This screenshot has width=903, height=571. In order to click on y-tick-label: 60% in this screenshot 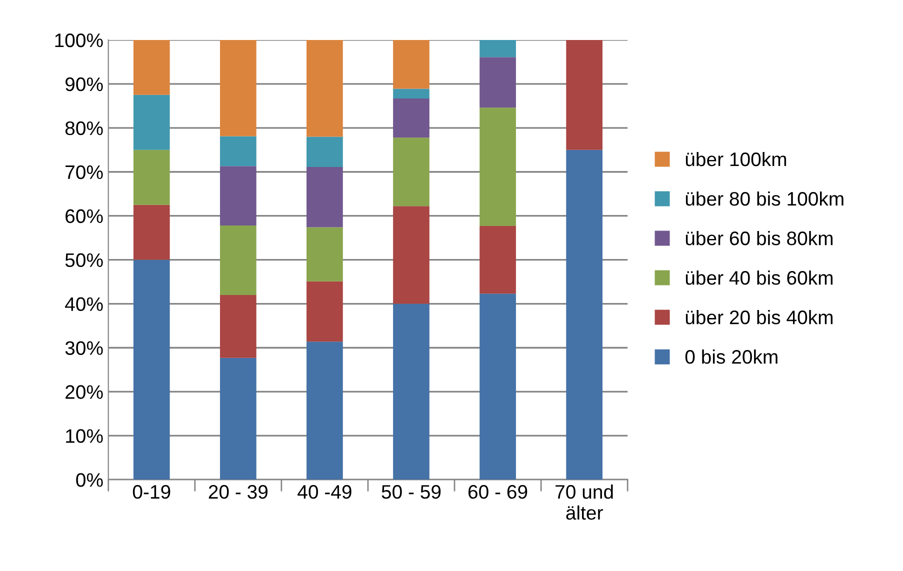, I will do `click(84, 216)`.